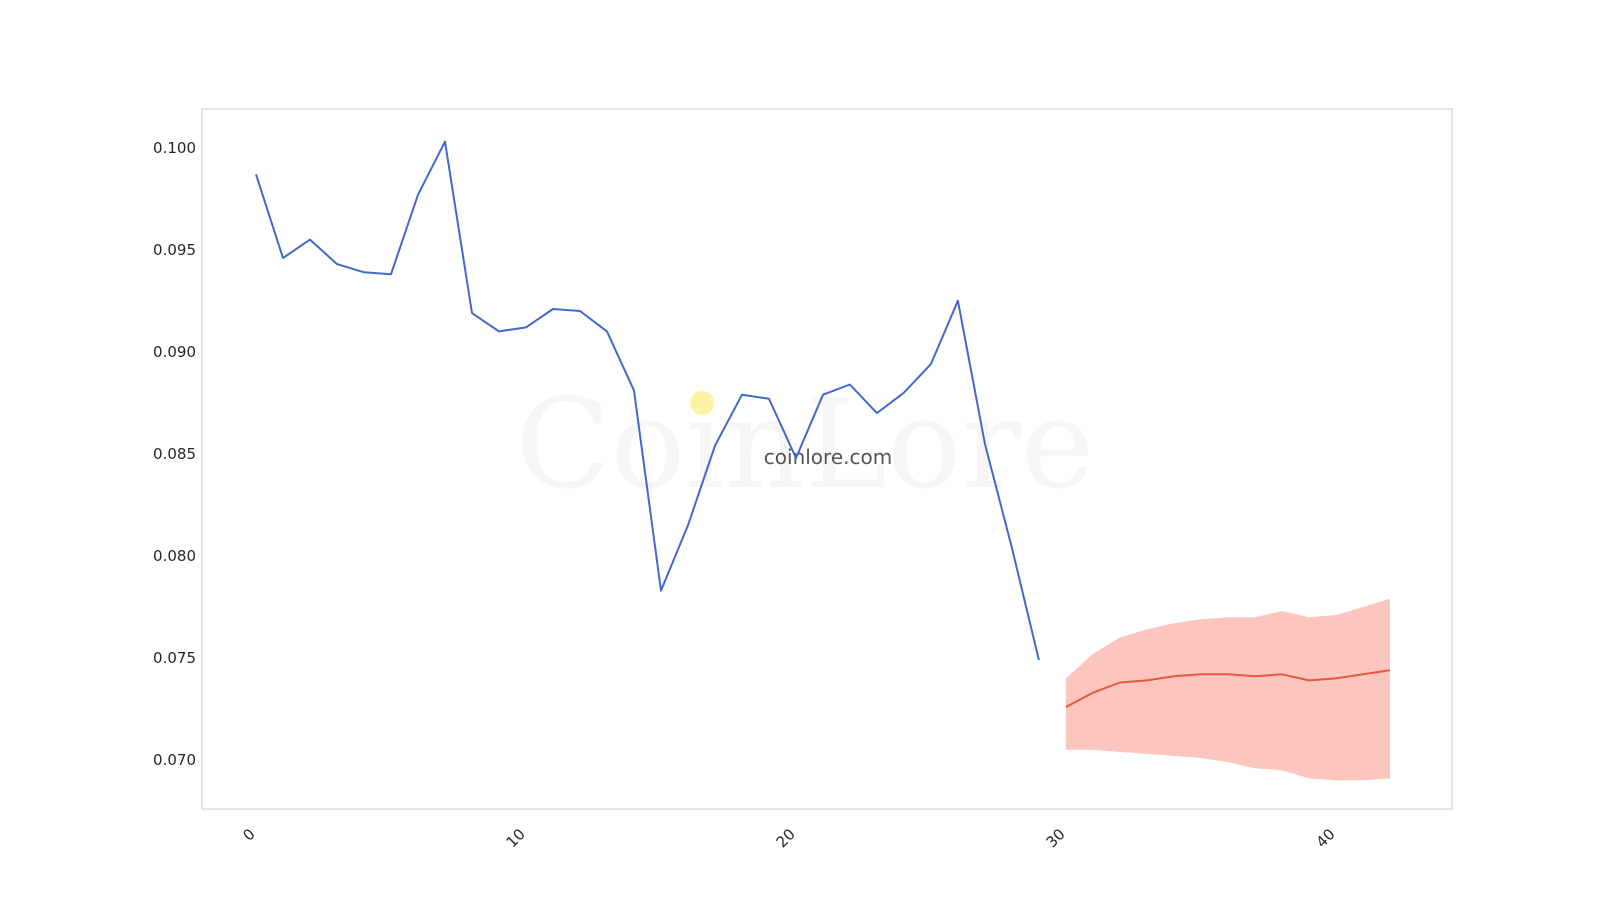 Image resolution: width=1600 pixels, height=900 pixels. I want to click on watermark-dot, so click(702, 403).